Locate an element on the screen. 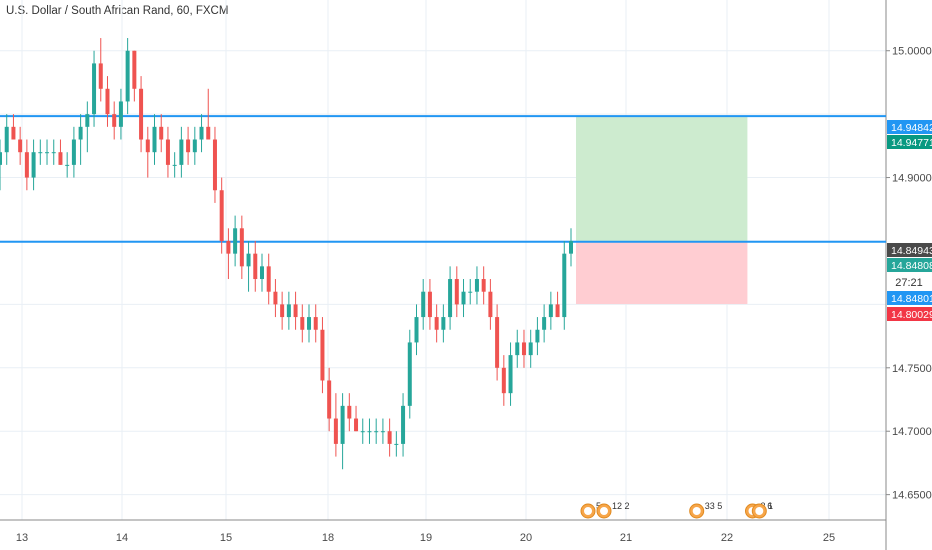 The image size is (932, 550). countdown-badge is located at coordinates (909, 282).